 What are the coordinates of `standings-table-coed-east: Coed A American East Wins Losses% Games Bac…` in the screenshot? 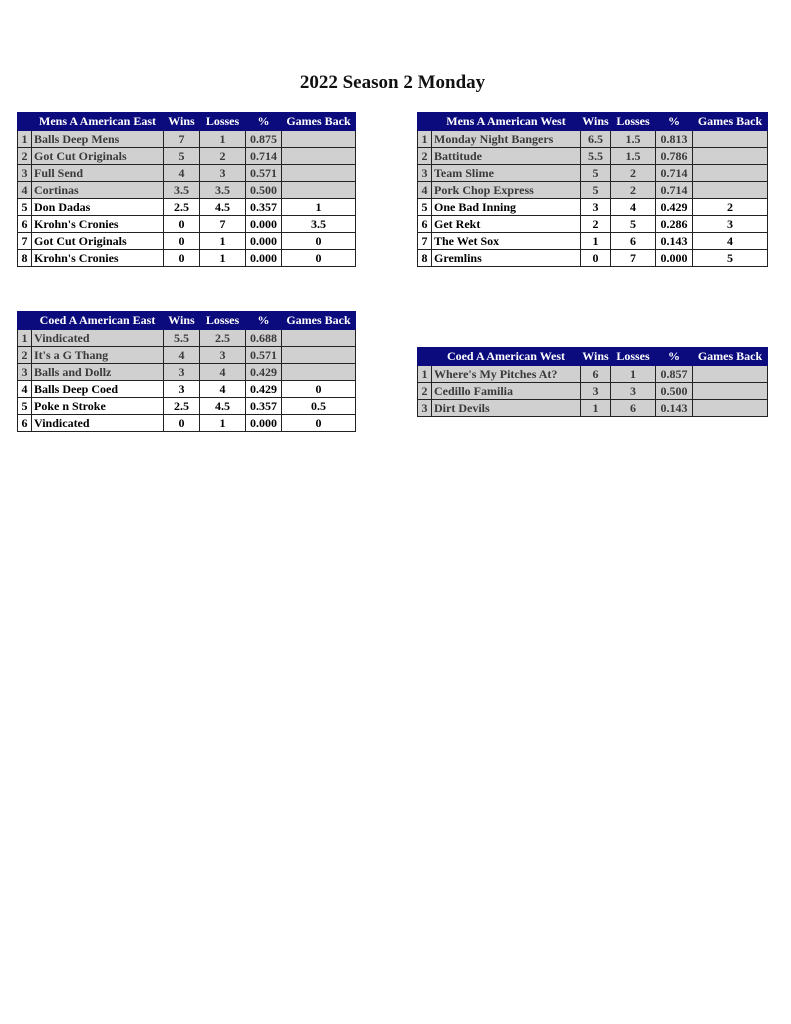 It's located at (186, 371).